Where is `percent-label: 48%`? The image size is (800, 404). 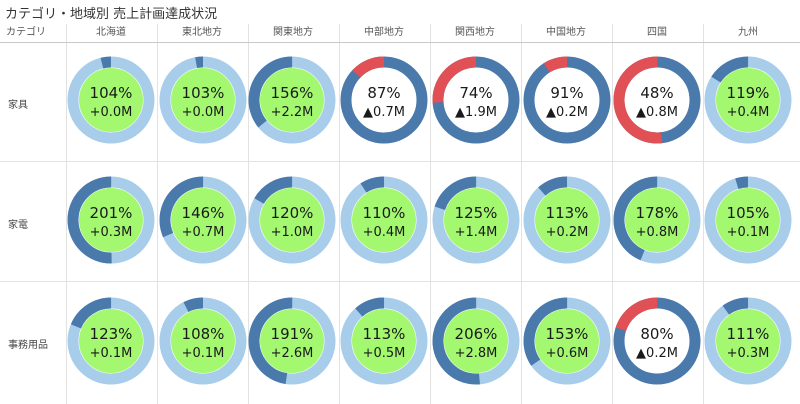 percent-label: 48% is located at coordinates (656, 93).